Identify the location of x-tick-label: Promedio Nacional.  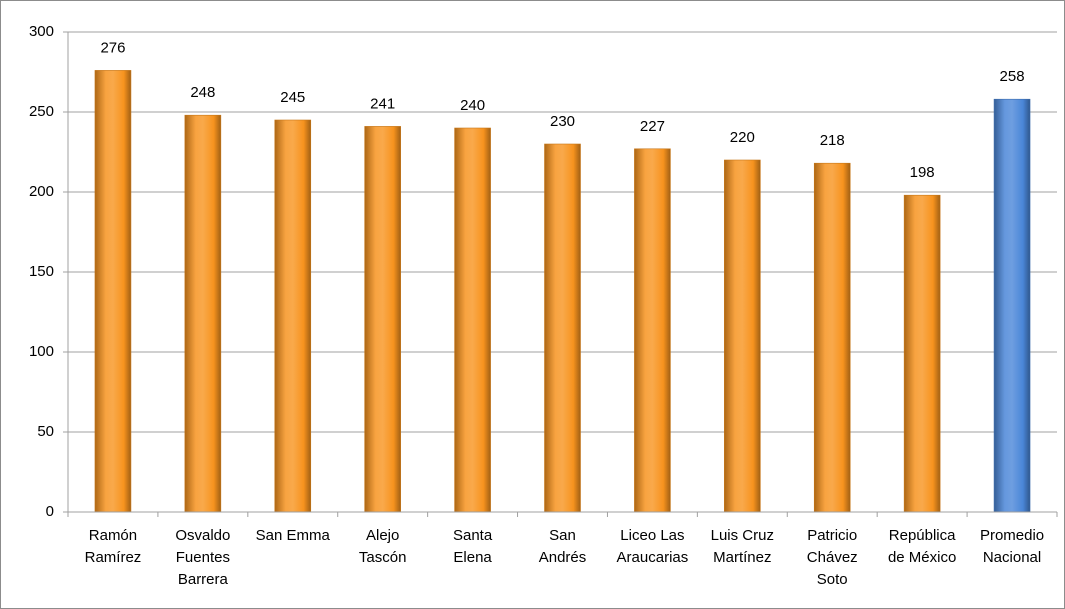
(1012, 546).